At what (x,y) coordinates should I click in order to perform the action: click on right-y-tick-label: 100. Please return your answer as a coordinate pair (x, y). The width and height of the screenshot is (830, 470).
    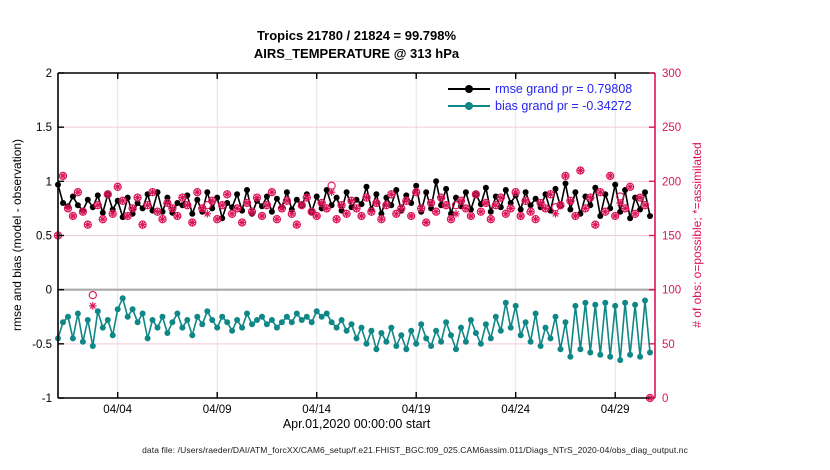
    Looking at the image, I should click on (671, 291).